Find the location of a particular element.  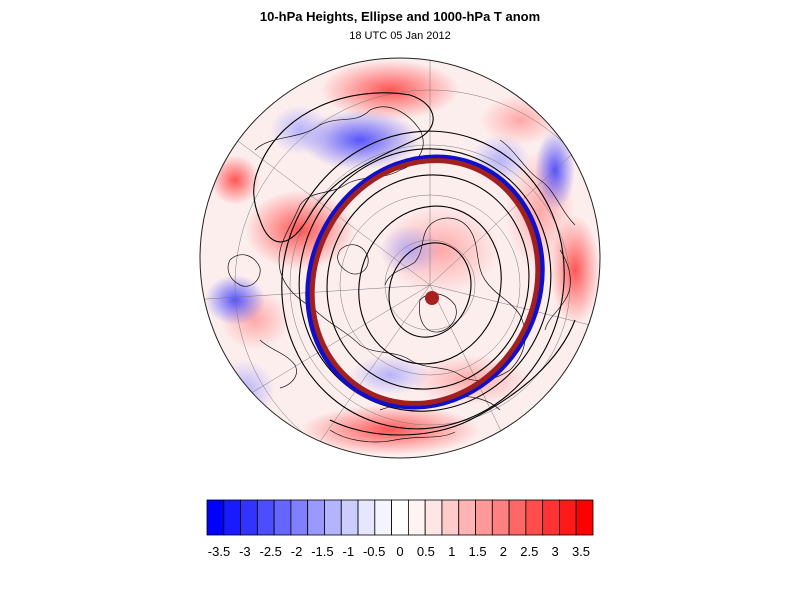

colorbar-tick-label: -2.5 is located at coordinates (271, 551).